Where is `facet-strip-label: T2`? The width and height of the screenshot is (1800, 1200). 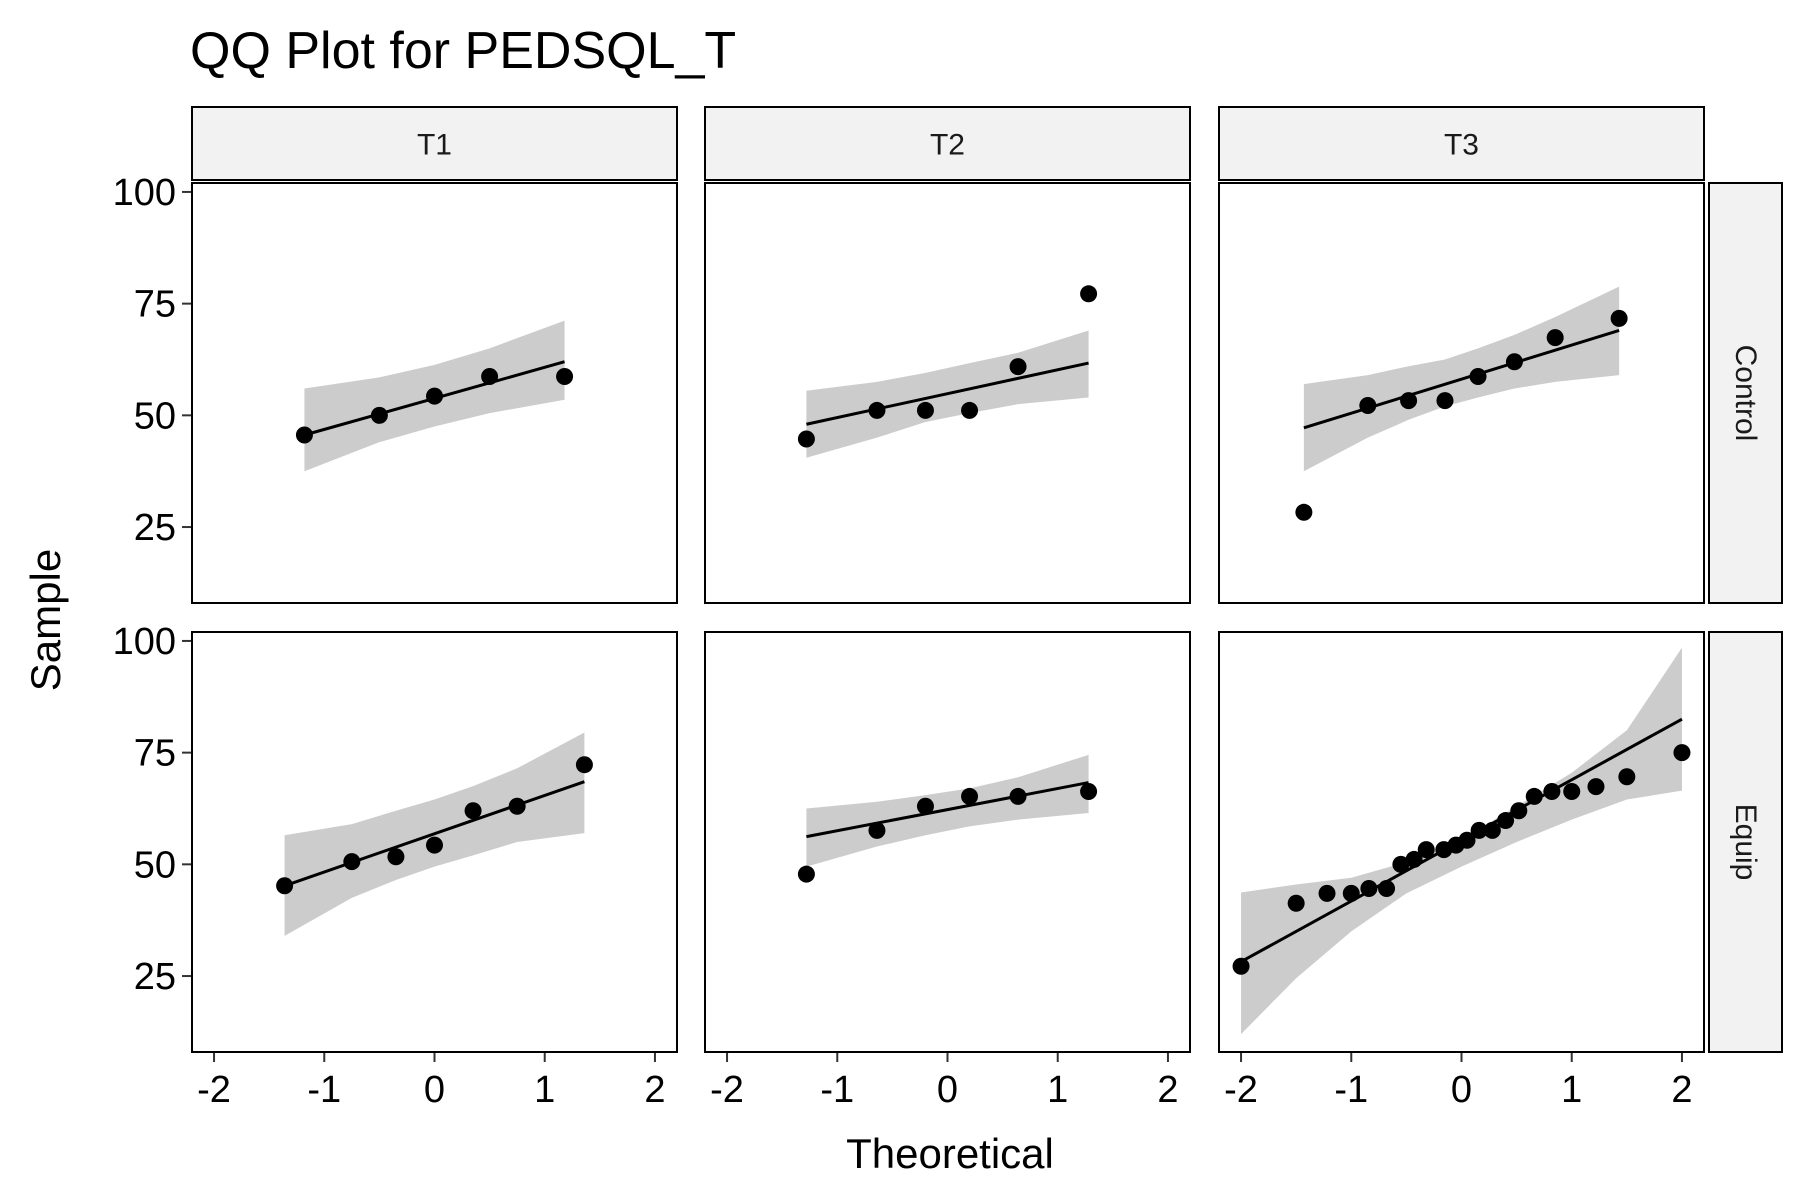
facet-strip-label: T2 is located at coordinates (947, 145).